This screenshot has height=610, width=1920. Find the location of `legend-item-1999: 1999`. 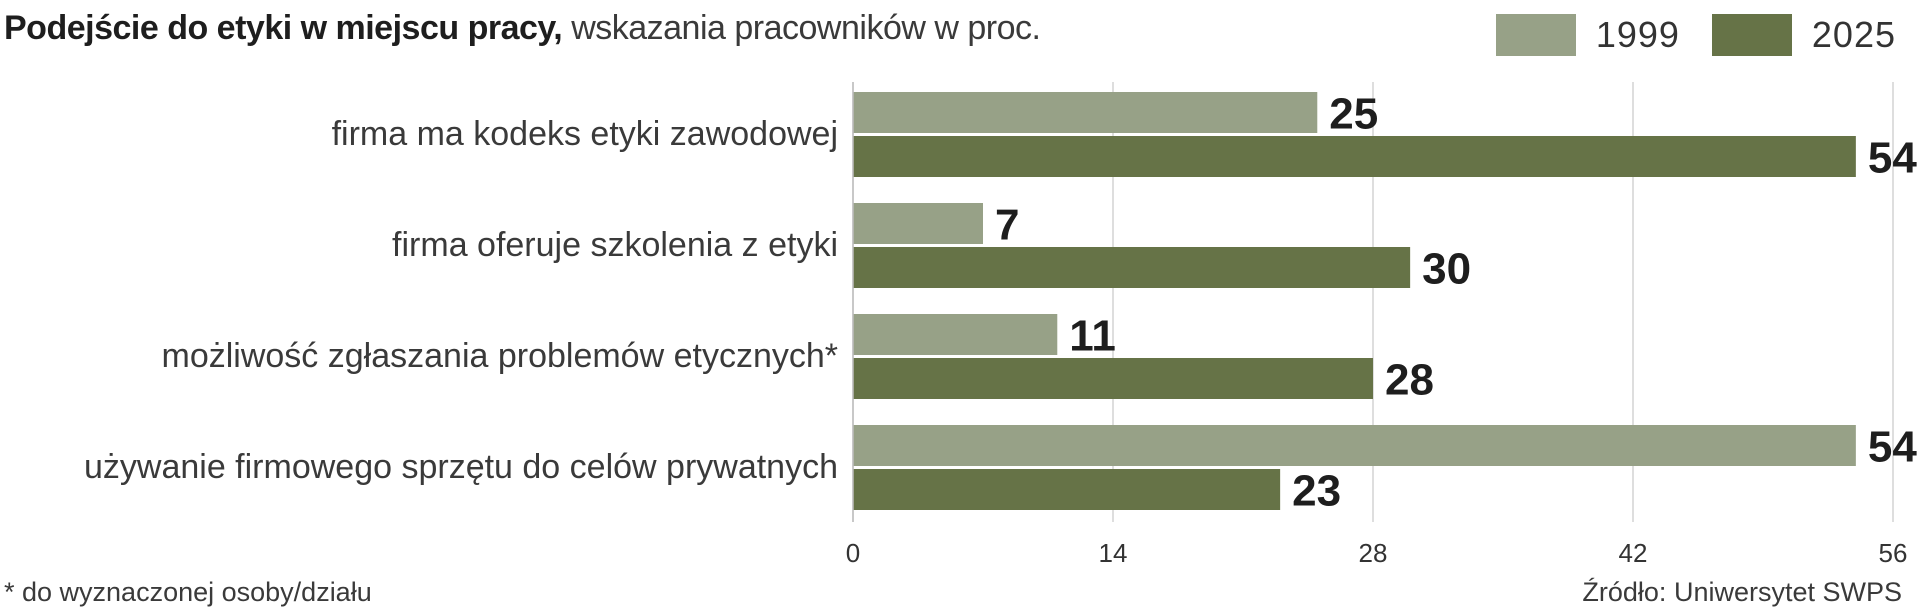

legend-item-1999: 1999 is located at coordinates (1587, 35).